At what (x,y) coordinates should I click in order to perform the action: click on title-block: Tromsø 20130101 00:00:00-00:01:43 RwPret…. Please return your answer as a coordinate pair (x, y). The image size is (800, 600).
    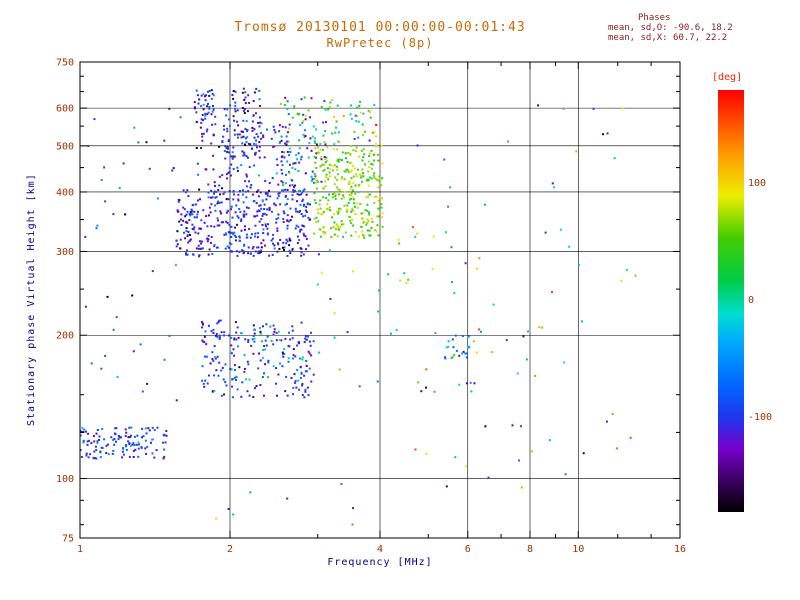
    Looking at the image, I should click on (380, 35).